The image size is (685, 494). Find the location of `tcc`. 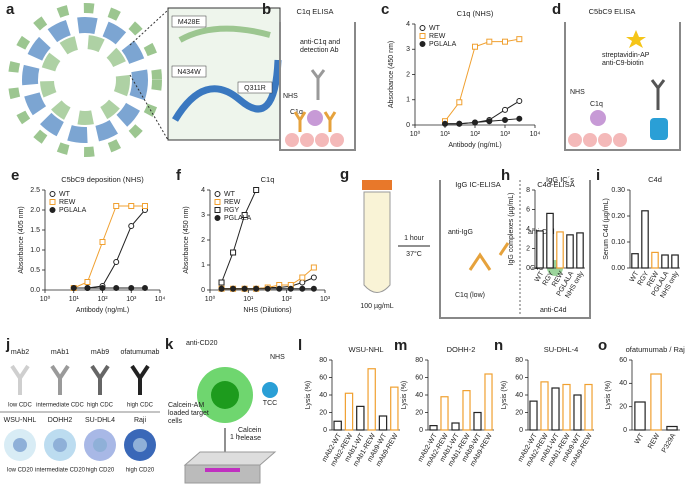

tcc is located at coordinates (270, 390).